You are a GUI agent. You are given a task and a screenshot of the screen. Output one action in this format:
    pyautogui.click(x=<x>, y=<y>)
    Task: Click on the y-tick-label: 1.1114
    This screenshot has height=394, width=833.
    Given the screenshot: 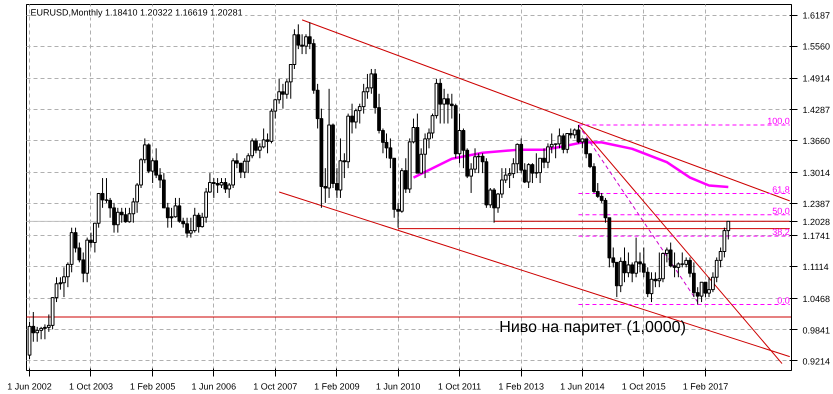 What is the action you would take?
    pyautogui.click(x=815, y=267)
    